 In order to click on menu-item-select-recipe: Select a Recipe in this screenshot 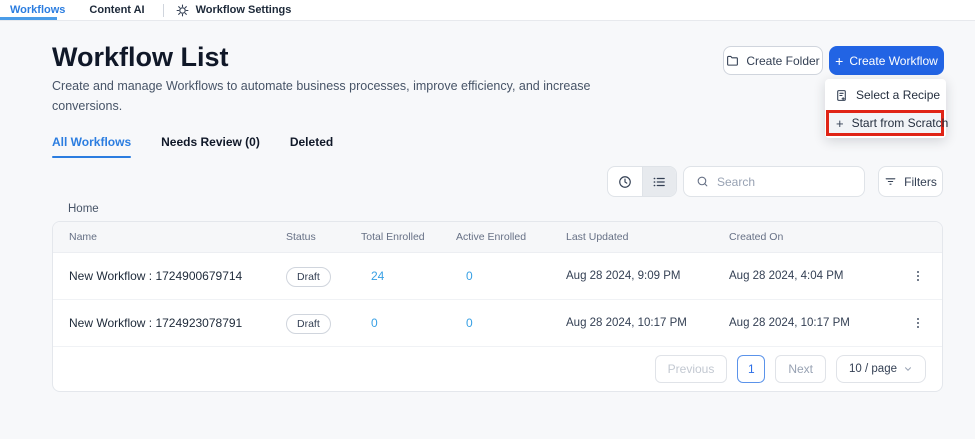, I will do `click(885, 95)`.